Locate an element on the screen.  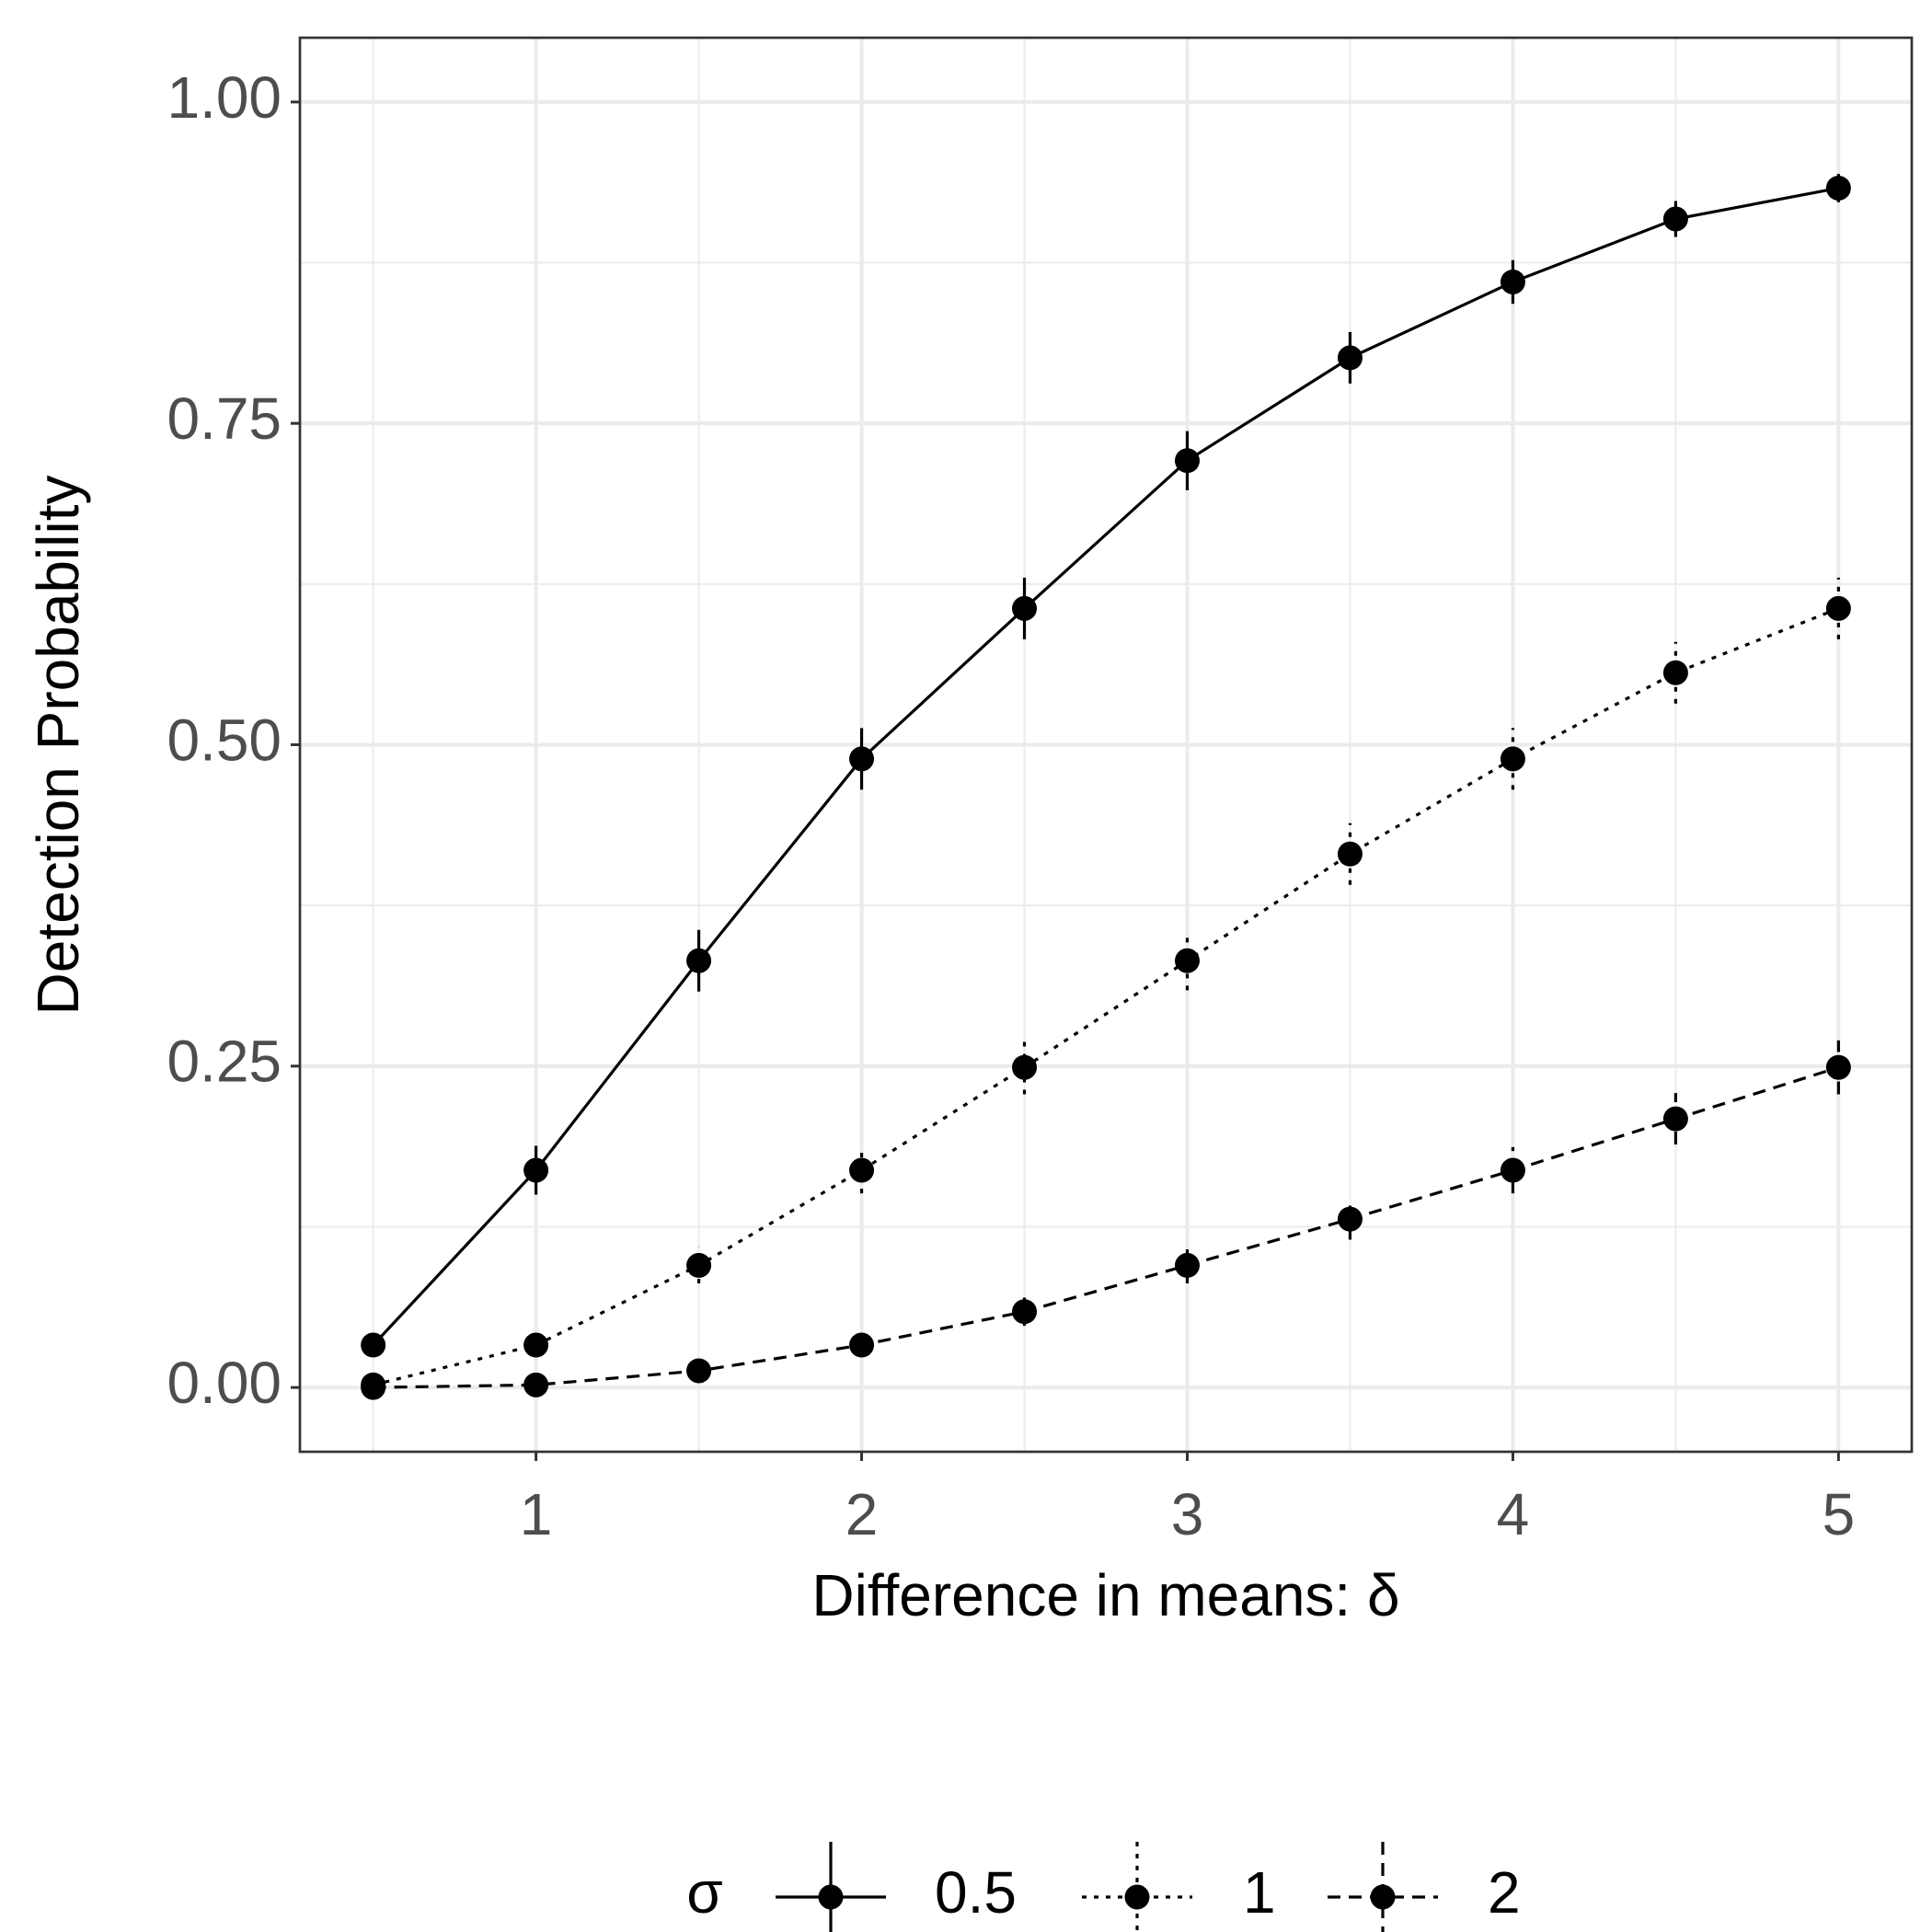
y-tick-label: 1.00 is located at coordinates (224, 97).